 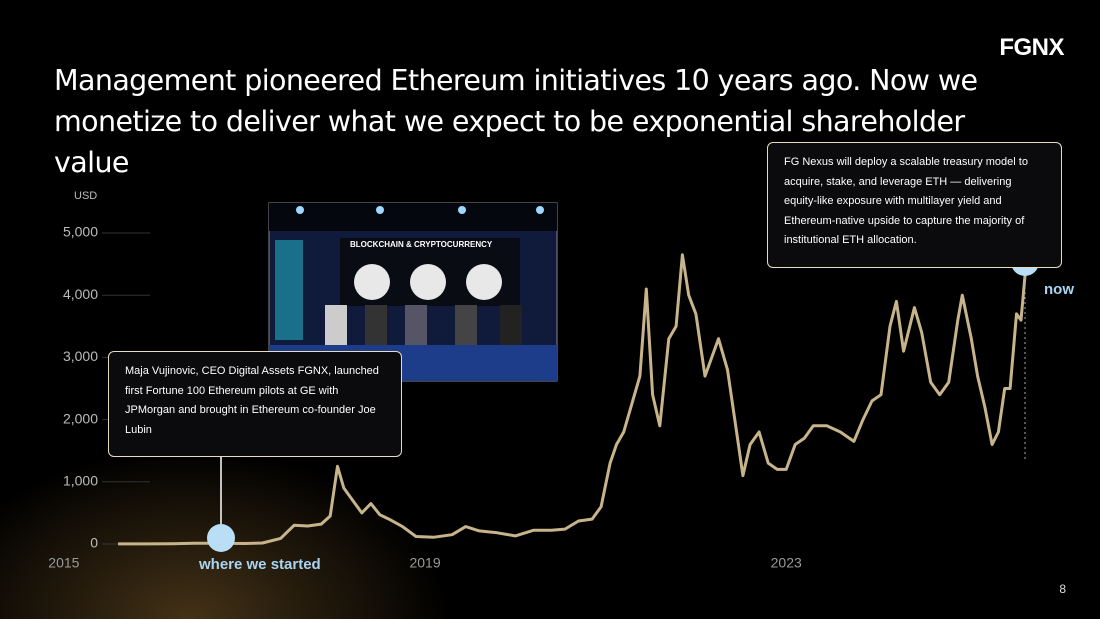 What do you see at coordinates (94, 543) in the screenshot?
I see `y-tick-label: 0` at bounding box center [94, 543].